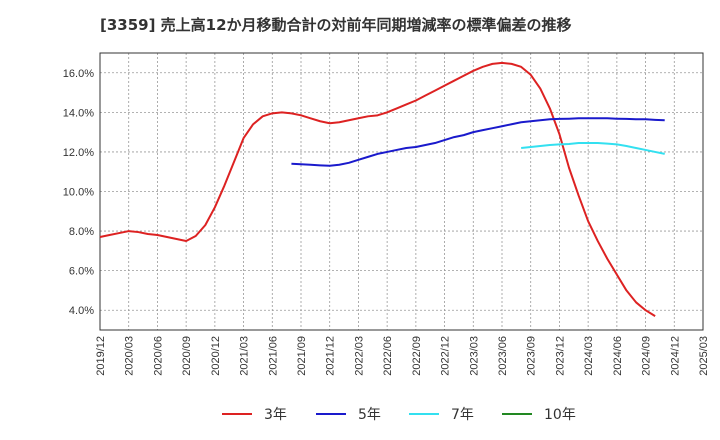  I want to click on x-tick-label: 2022/09, so click(417, 356).